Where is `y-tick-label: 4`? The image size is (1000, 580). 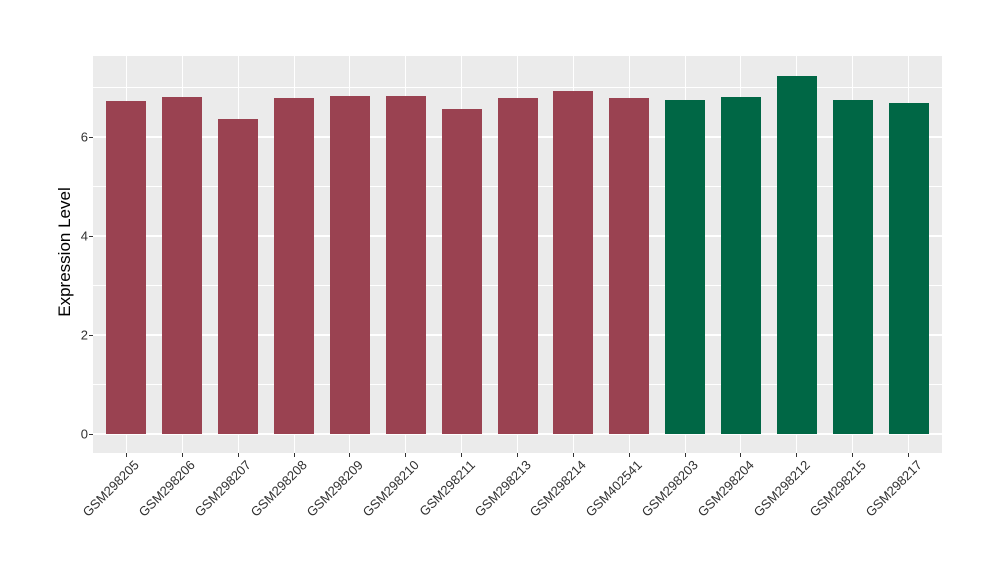 y-tick-label: 4 is located at coordinates (84, 236).